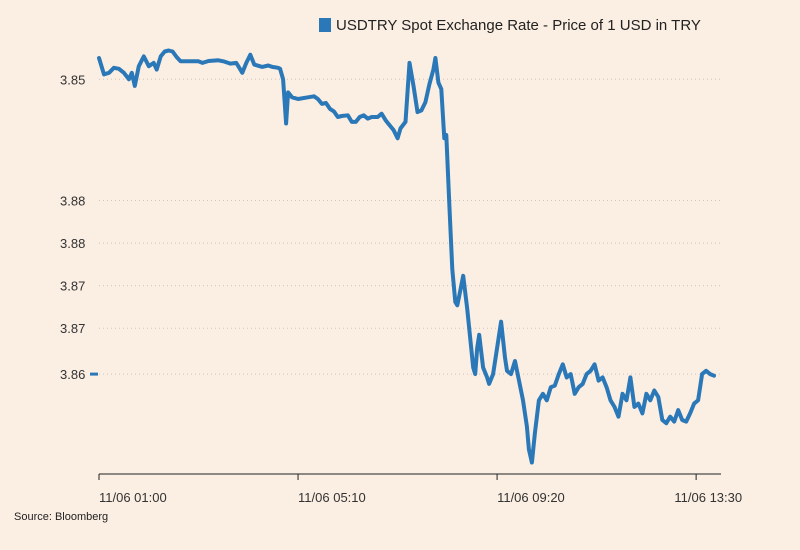 The width and height of the screenshot is (800, 550). I want to click on x-tick-label: 11/06 05:10, so click(332, 497).